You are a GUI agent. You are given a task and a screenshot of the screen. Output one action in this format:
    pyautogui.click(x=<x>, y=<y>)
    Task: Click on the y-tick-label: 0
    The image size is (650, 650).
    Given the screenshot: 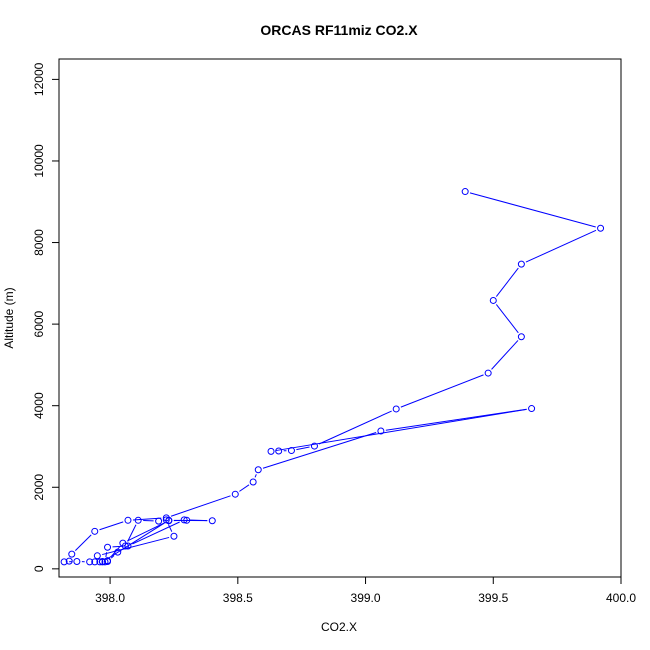 What is the action you would take?
    pyautogui.click(x=39, y=568)
    